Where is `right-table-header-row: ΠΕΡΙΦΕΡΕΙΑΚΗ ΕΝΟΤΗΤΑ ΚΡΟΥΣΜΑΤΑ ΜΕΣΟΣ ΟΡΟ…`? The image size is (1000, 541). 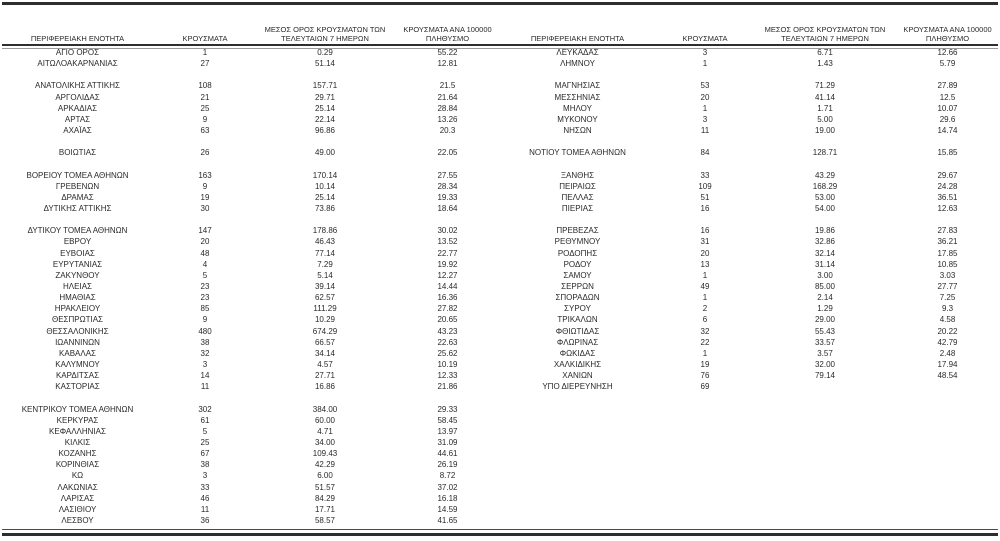 right-table-header-row: ΠΕΡΙΦΕΡΕΙΑΚΗ ΕΝΟΤΗΤΑ ΚΡΟΥΣΜΑΤΑ ΜΕΣΟΣ ΟΡΟ… is located at coordinates (750, 28).